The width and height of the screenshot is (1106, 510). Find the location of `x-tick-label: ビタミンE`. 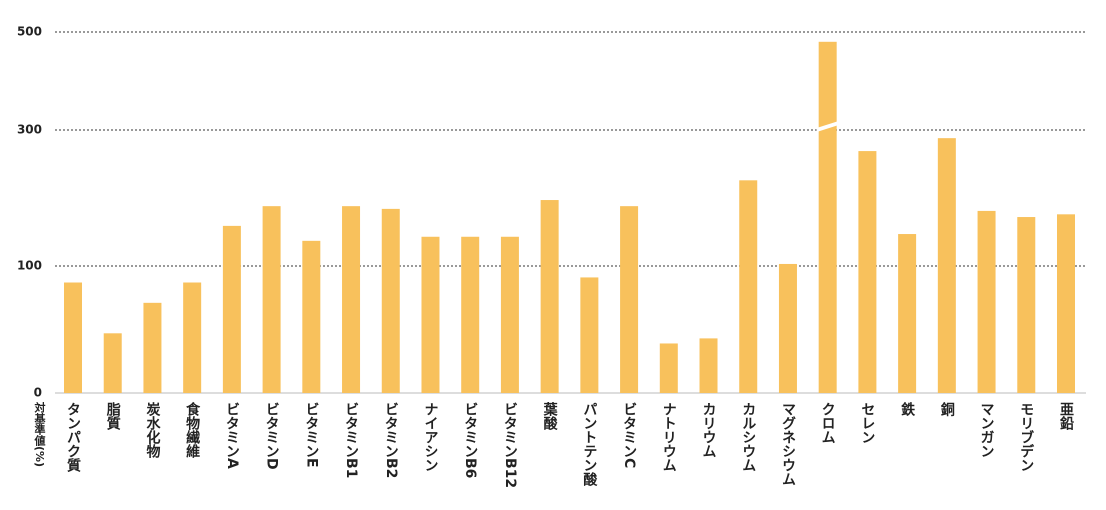

x-tick-label: ビタミンE is located at coordinates (311, 435).